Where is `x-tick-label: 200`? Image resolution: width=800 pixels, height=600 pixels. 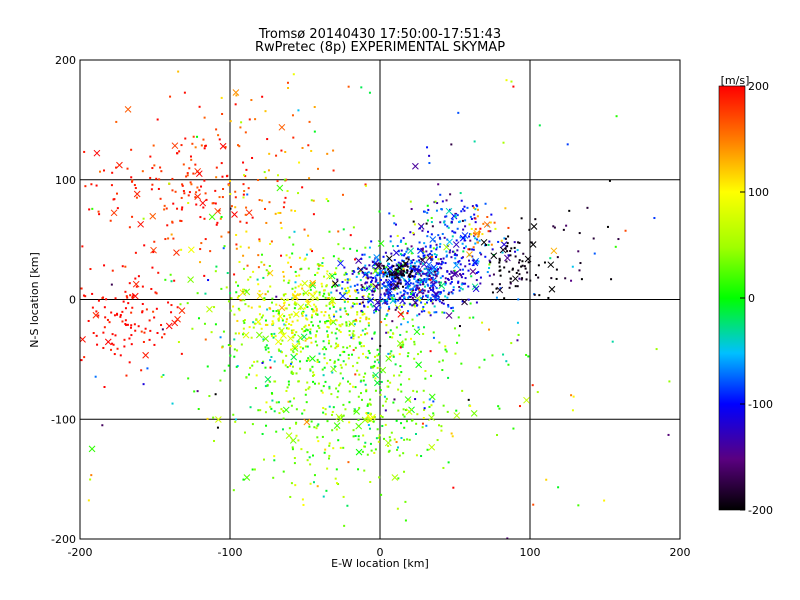
x-tick-label: 200 is located at coordinates (680, 552).